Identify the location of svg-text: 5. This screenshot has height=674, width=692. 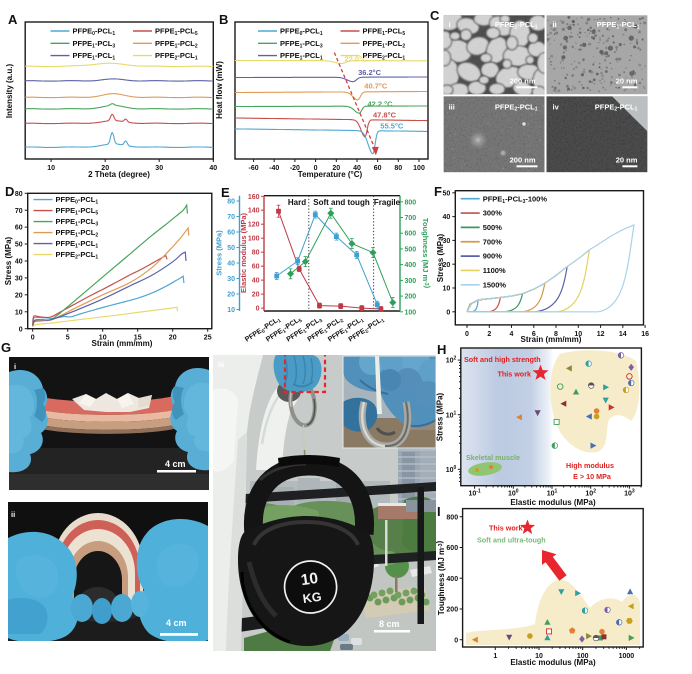
(68, 338).